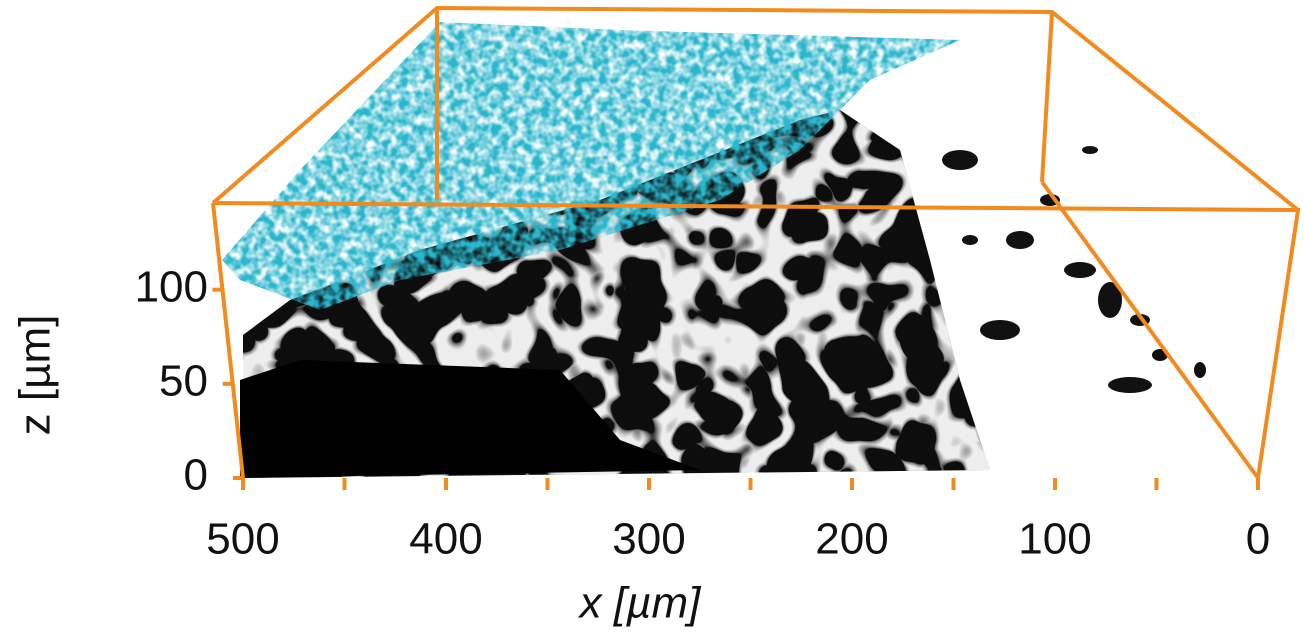 The width and height of the screenshot is (1304, 640). What do you see at coordinates (242, 539) in the screenshot?
I see `x-tick-label: 500` at bounding box center [242, 539].